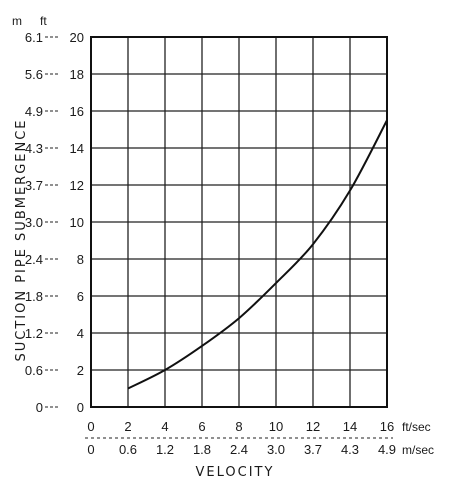  I want to click on y-tick-label-ft: 10, so click(77, 222).